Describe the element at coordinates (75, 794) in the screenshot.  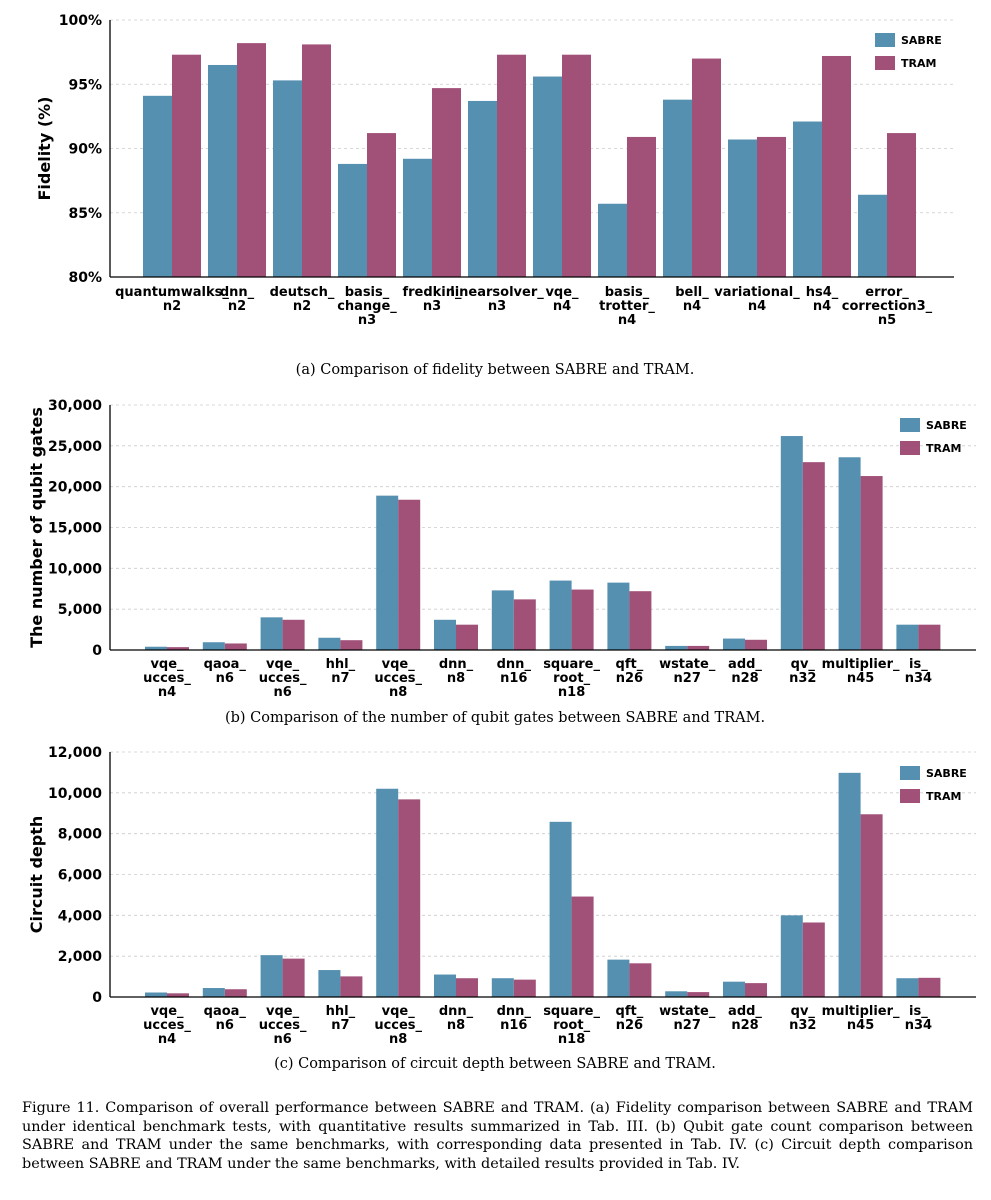
I see `y-tick-label: 10,000` at that location.